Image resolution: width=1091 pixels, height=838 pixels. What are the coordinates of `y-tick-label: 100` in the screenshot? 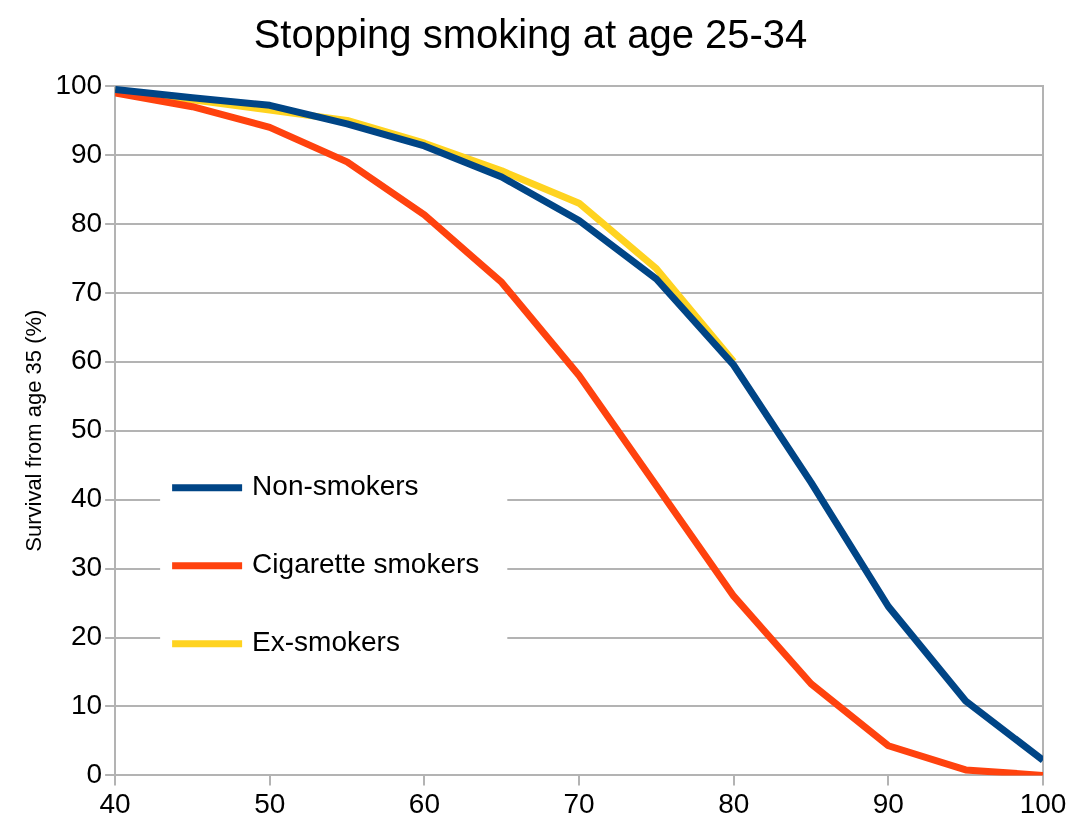 It's located at (79, 84).